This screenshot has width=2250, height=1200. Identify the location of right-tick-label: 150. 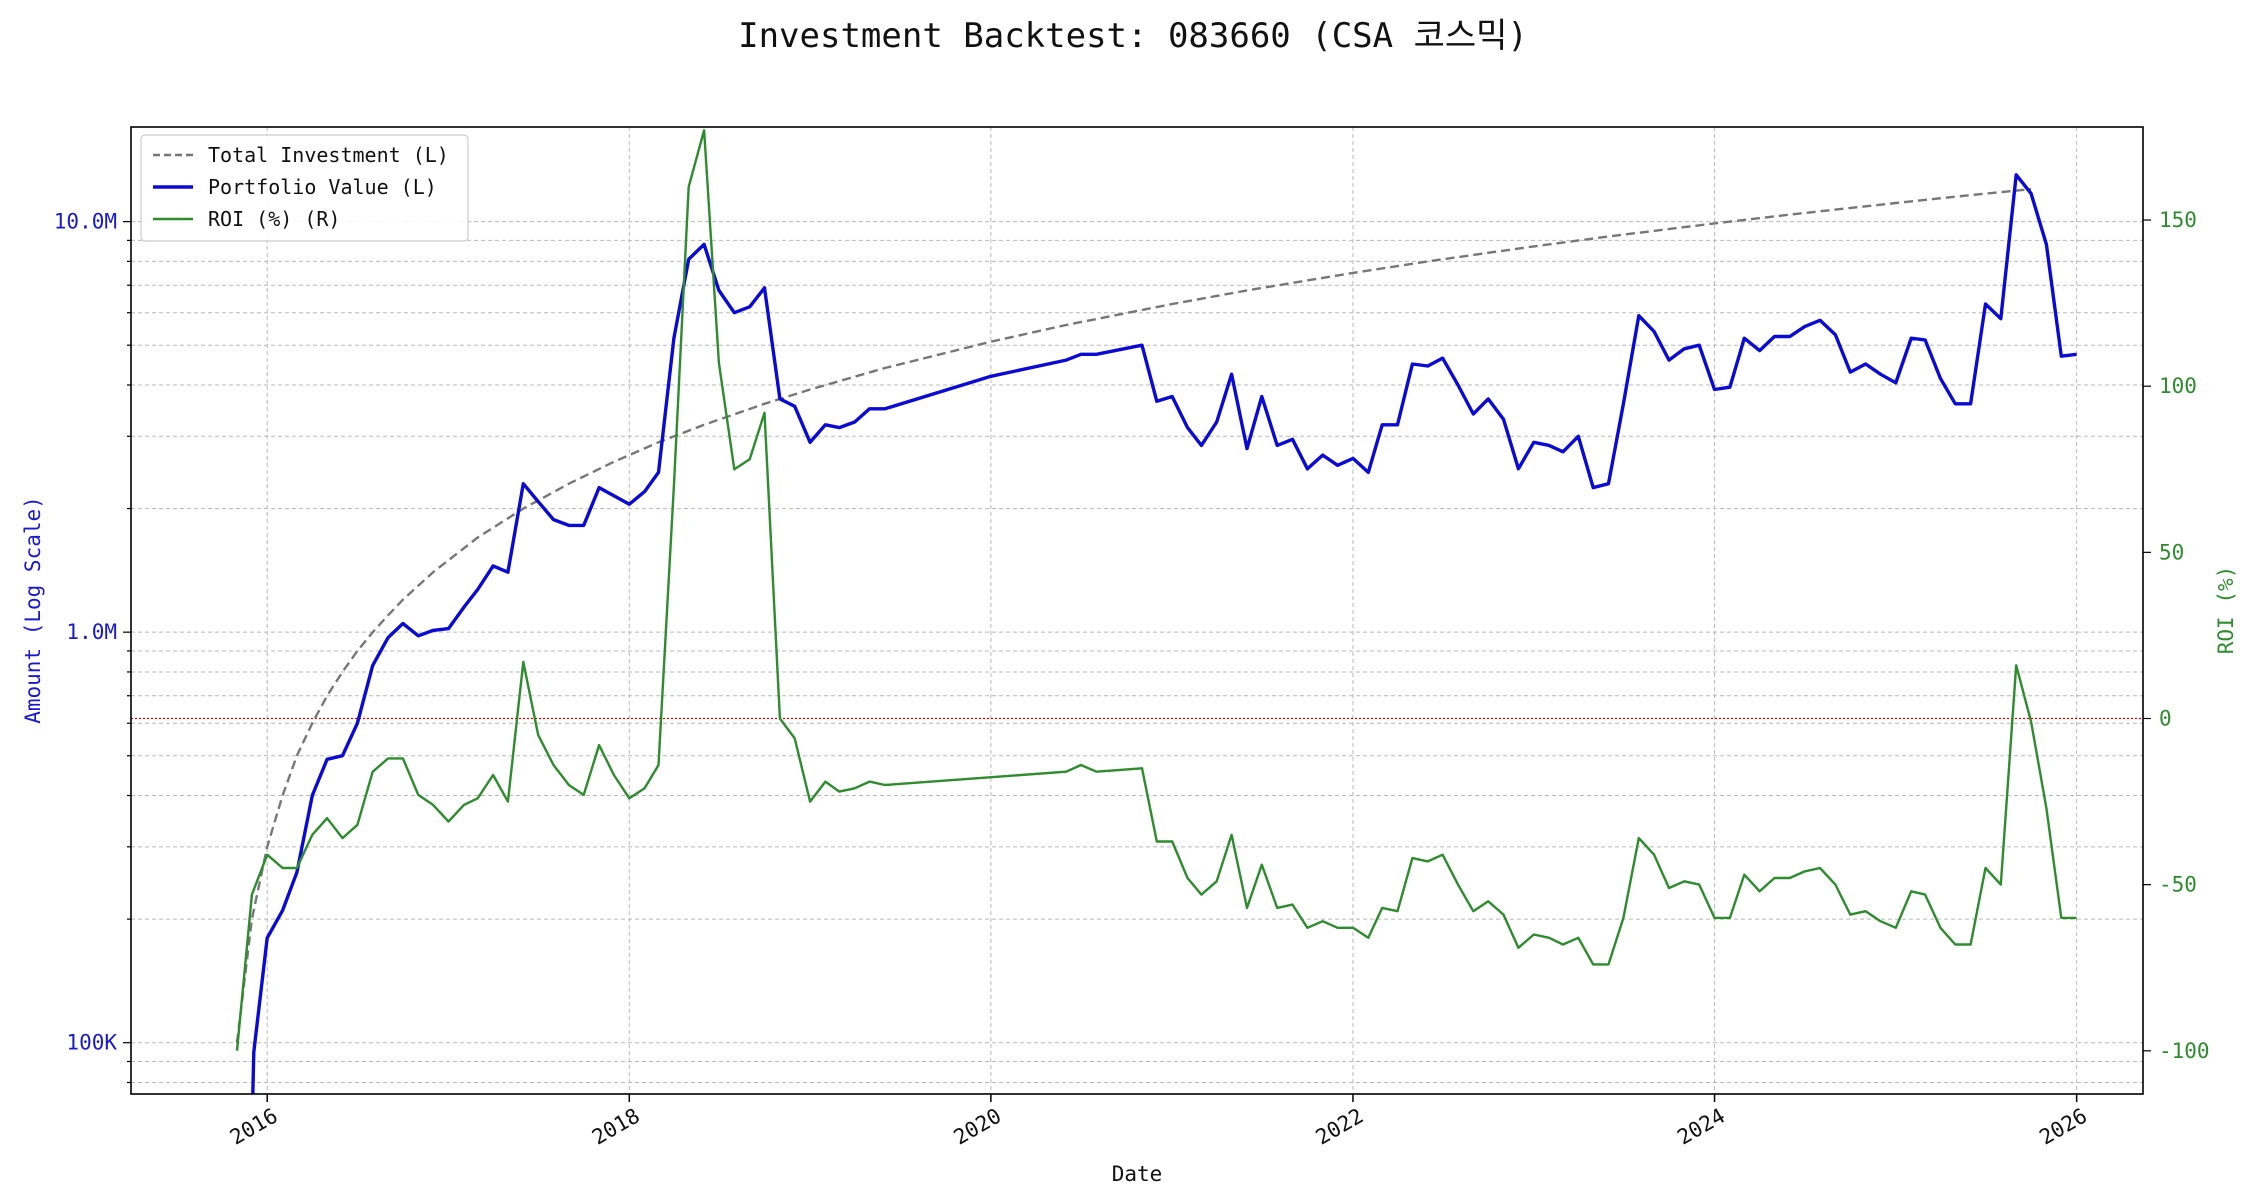
(2178, 220).